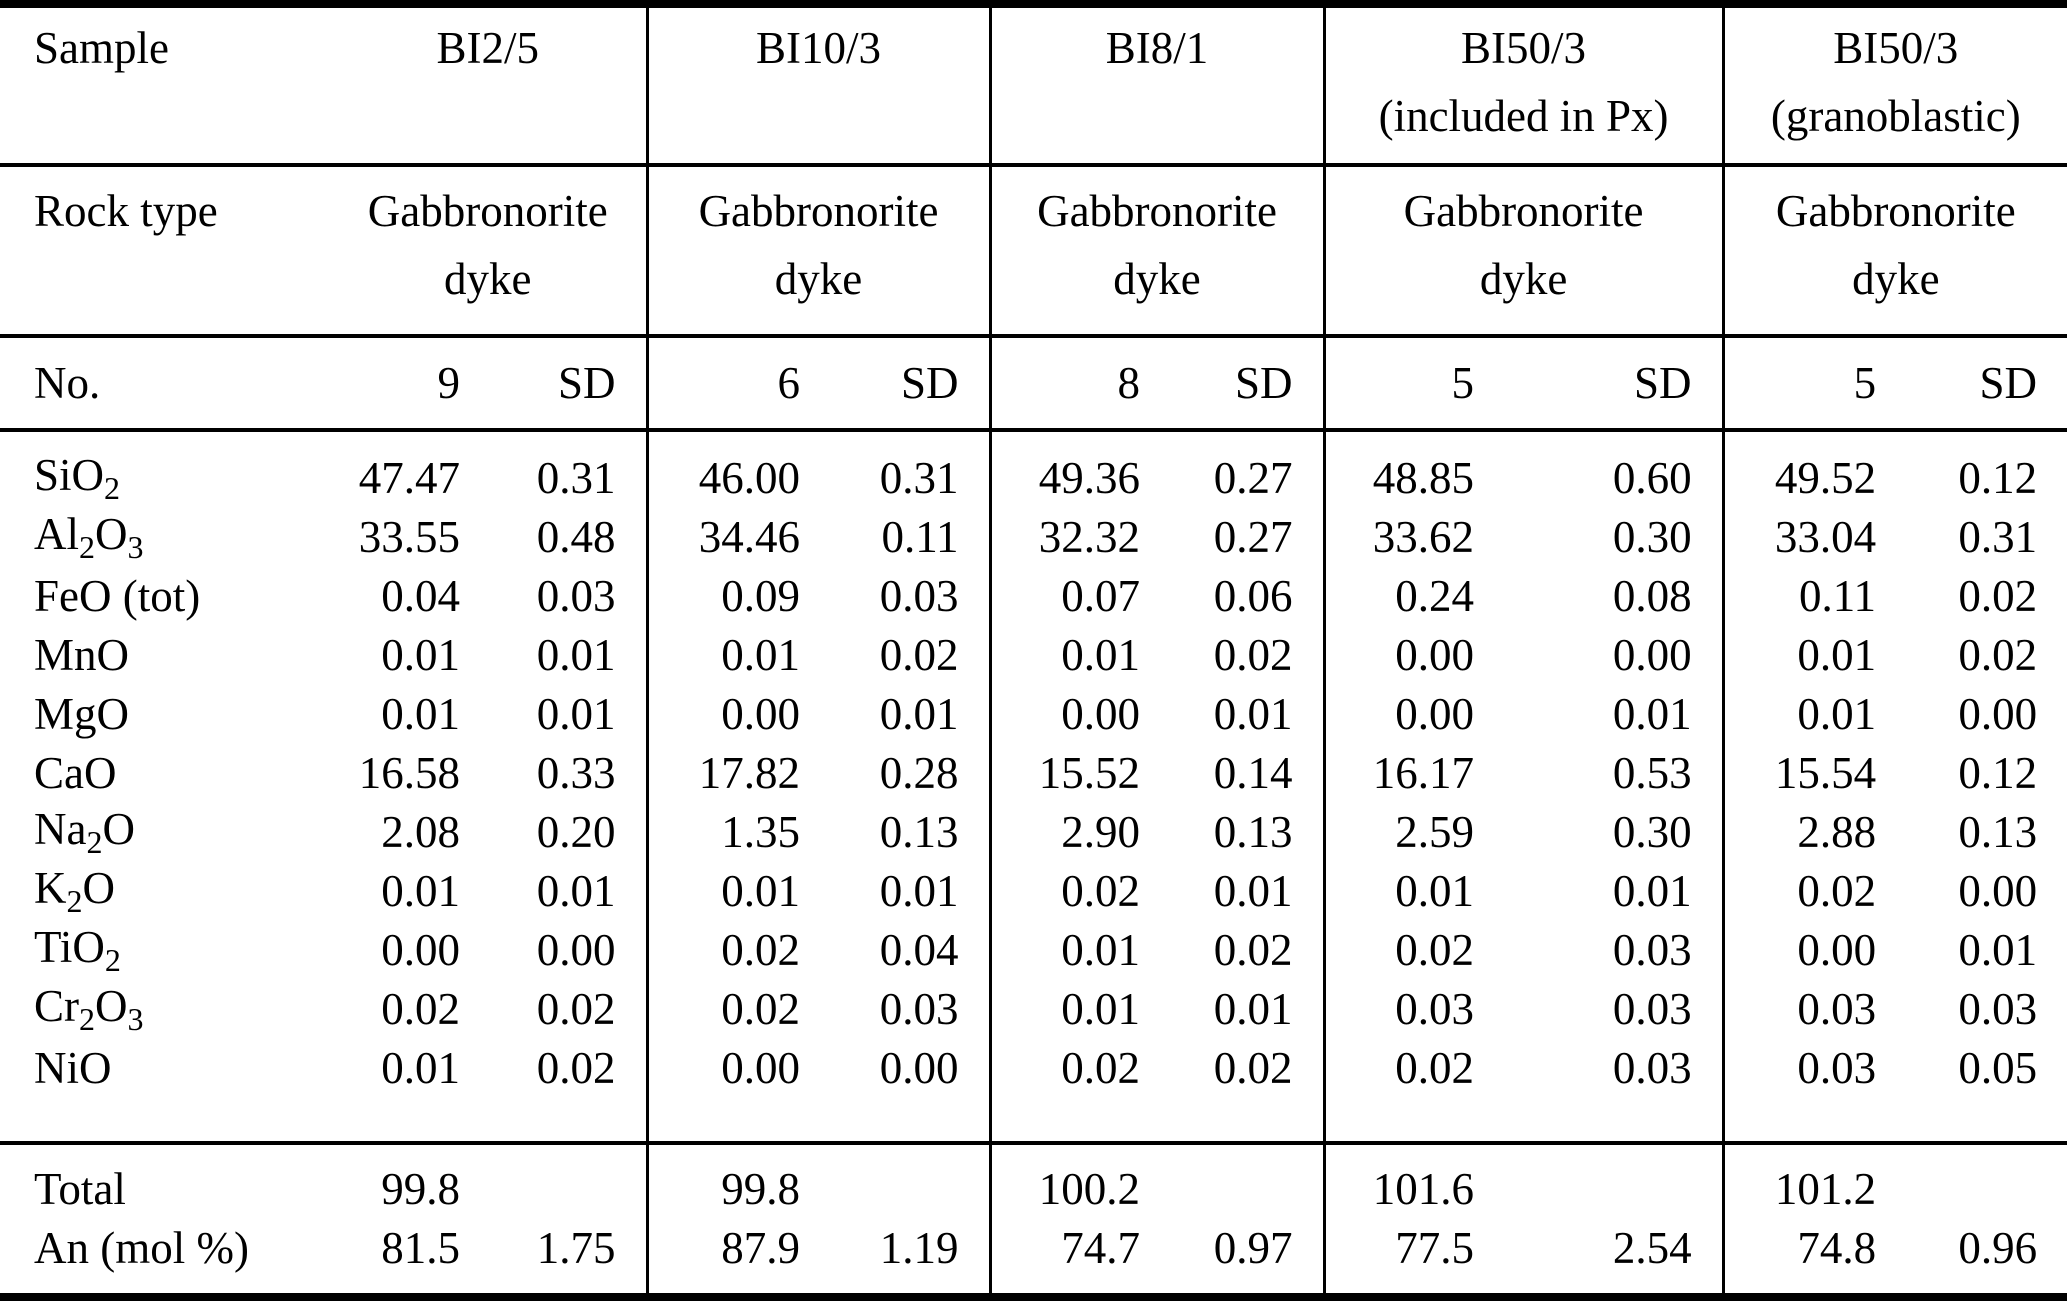 This screenshot has height=1301, width=2067. I want to click on sample-name: BI50/3, so click(1524, 48).